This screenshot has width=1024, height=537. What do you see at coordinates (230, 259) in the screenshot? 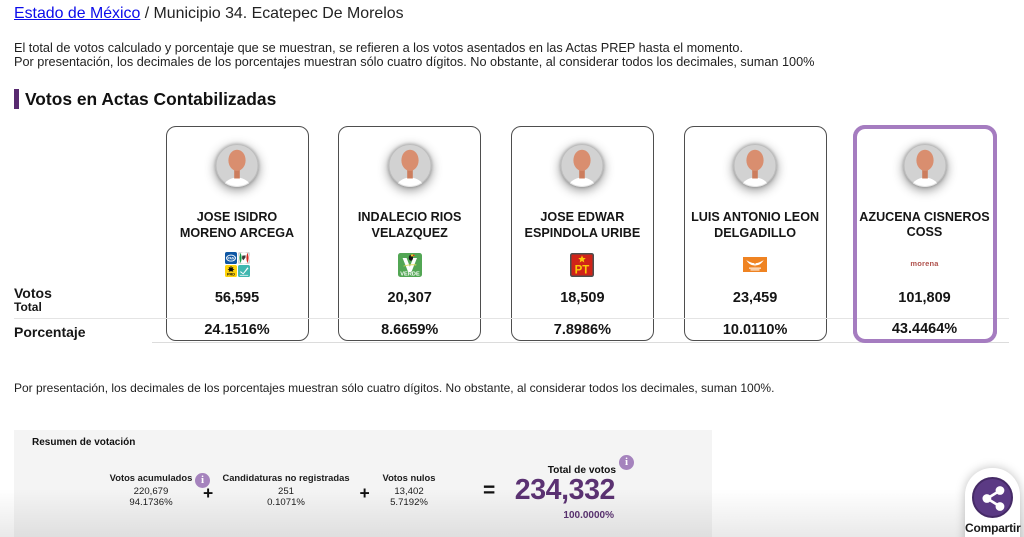
I see `svg-text: PAN` at bounding box center [230, 259].